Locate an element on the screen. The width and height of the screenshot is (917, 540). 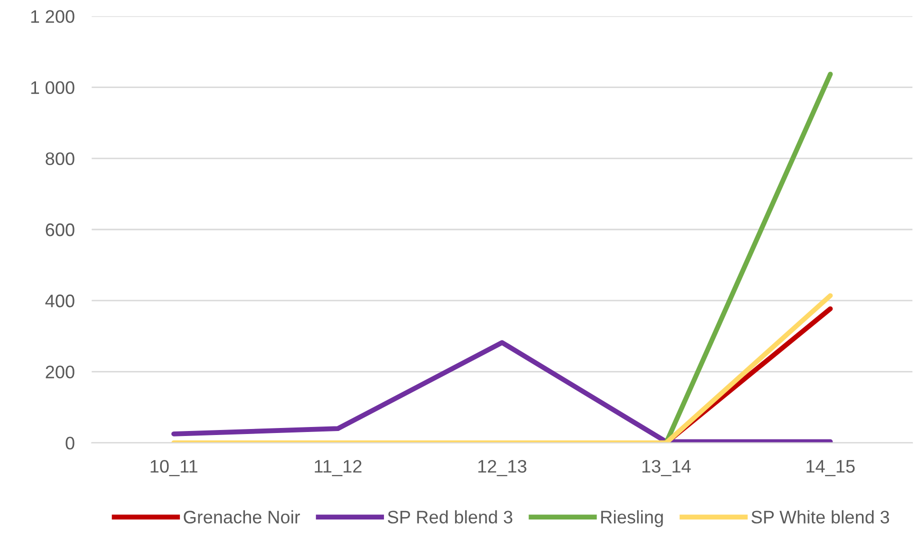
y-tick-label: 0 is located at coordinates (70, 443).